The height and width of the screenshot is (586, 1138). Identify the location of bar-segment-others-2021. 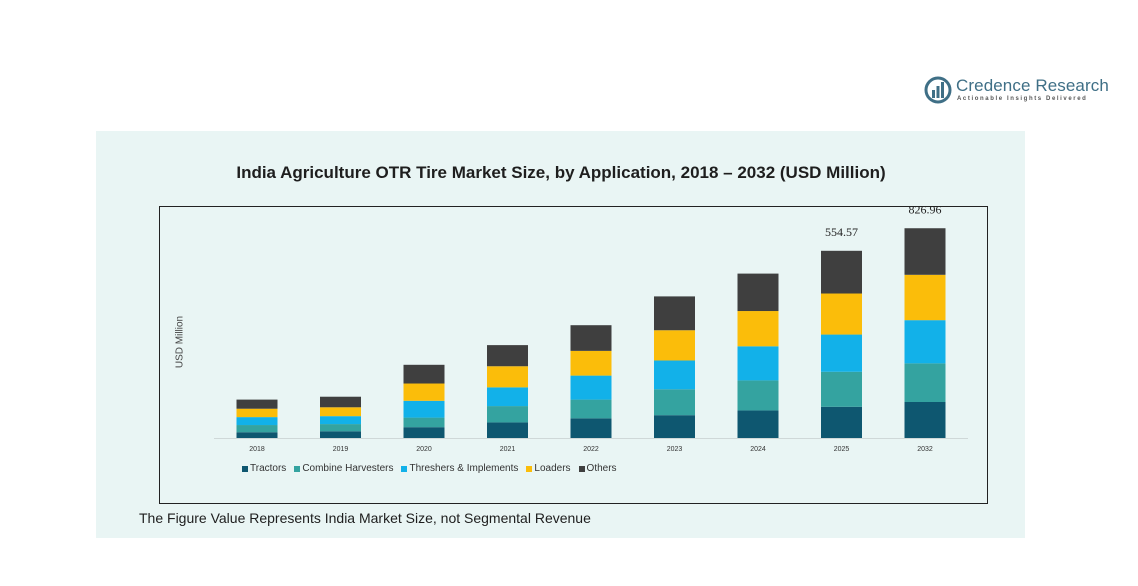
(507, 356).